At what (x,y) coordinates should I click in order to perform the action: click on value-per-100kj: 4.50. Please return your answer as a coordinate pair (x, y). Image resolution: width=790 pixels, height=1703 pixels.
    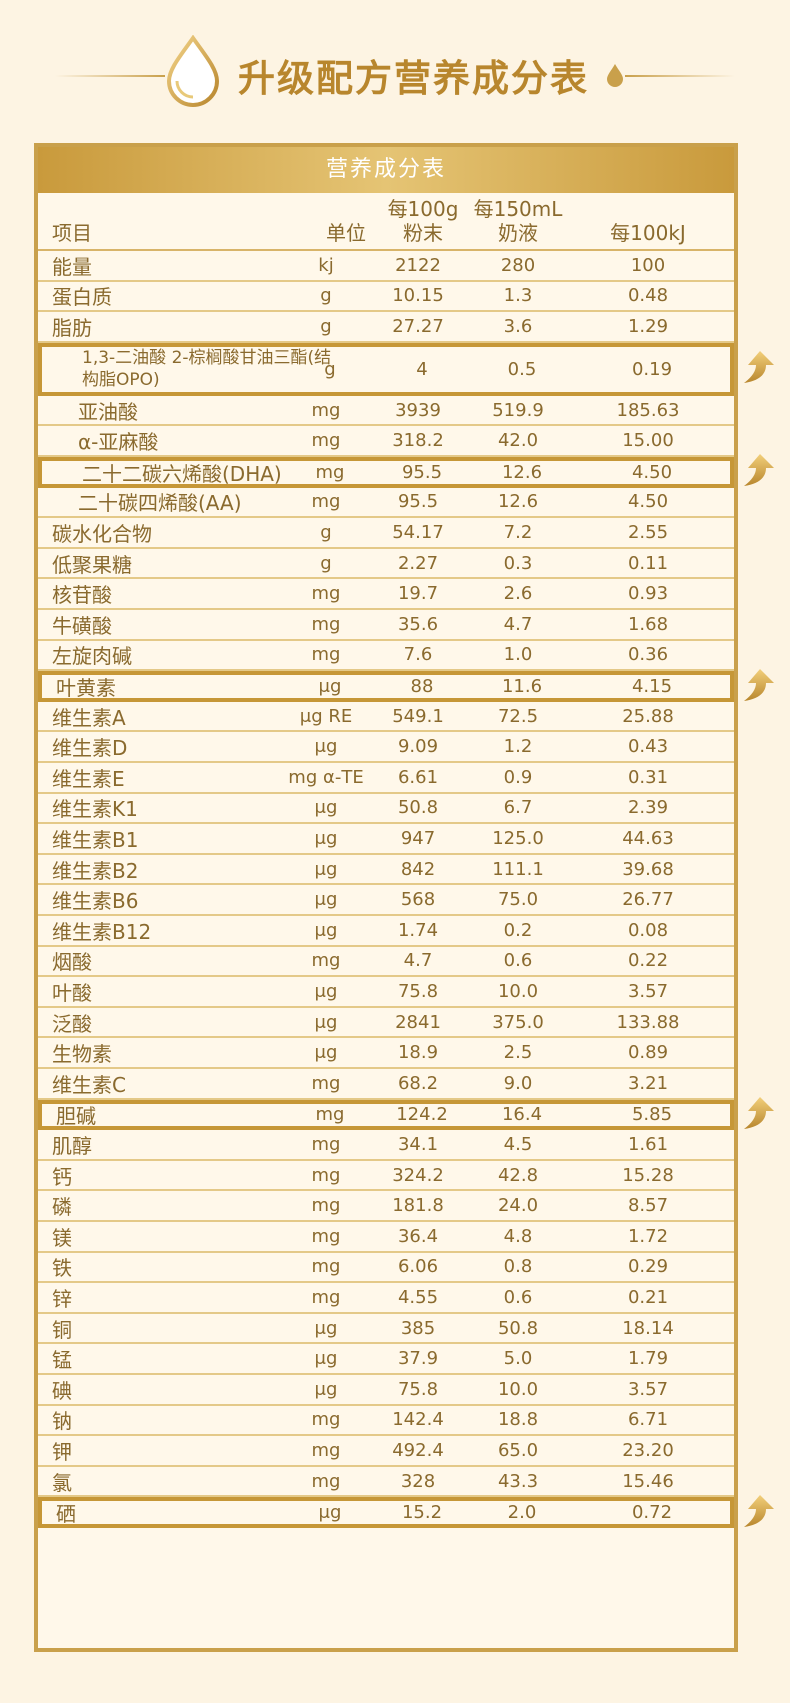
    Looking at the image, I should click on (648, 502).